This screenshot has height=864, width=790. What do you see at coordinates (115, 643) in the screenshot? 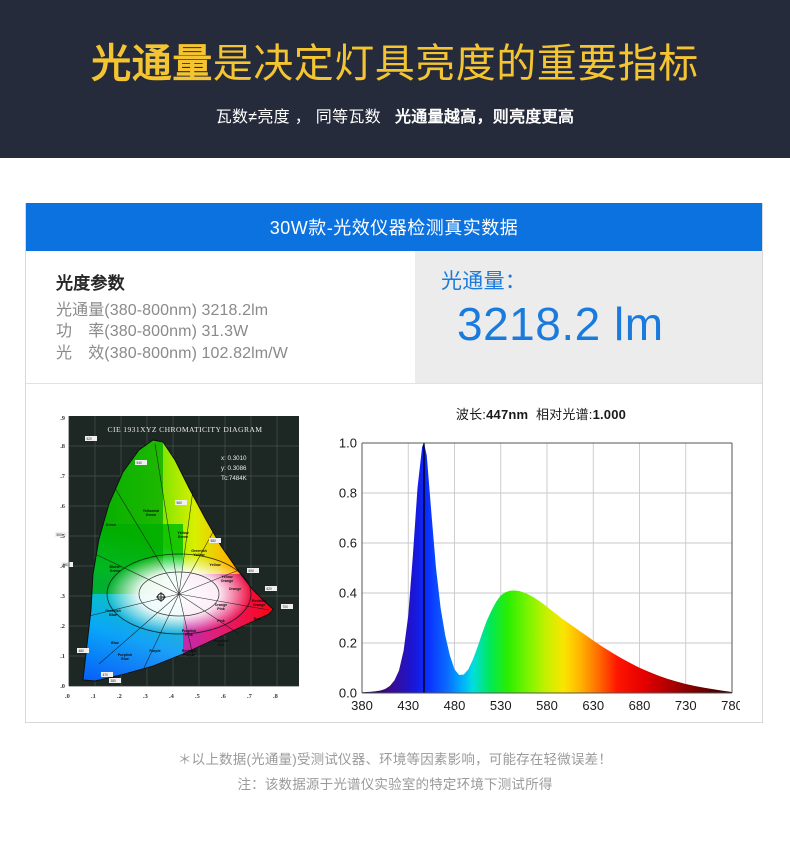
I see `svg-text: Blue` at bounding box center [115, 643].